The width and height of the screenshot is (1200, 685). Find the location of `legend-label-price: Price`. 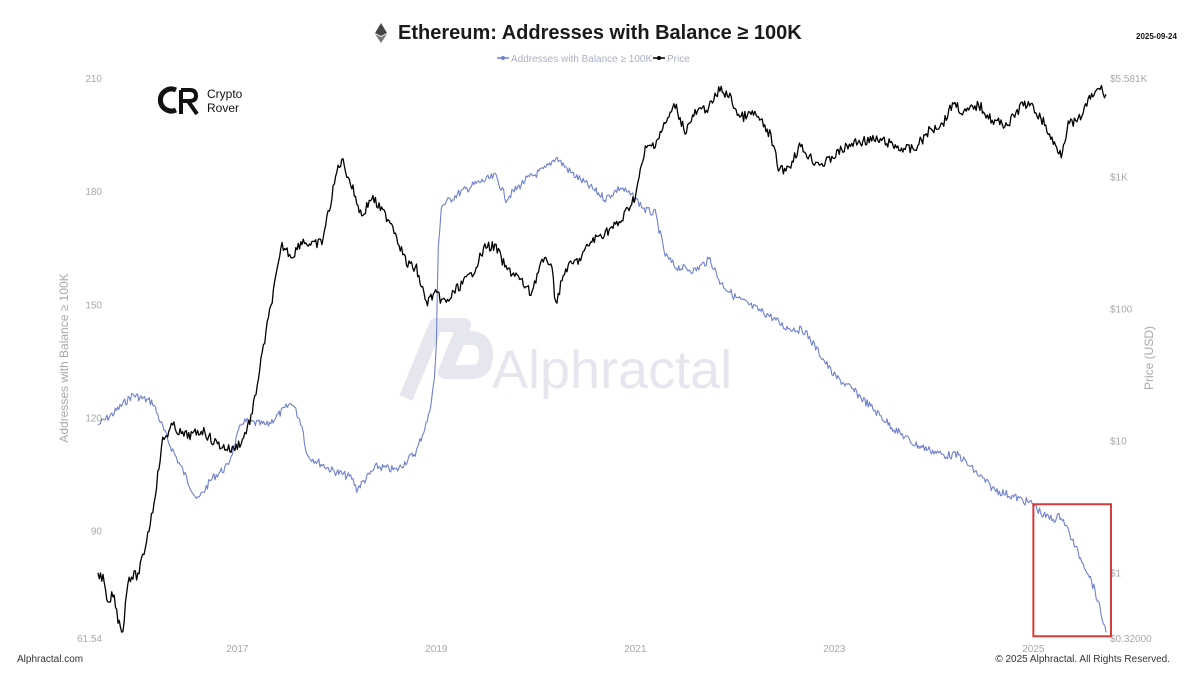

legend-label-price: Price is located at coordinates (678, 59).